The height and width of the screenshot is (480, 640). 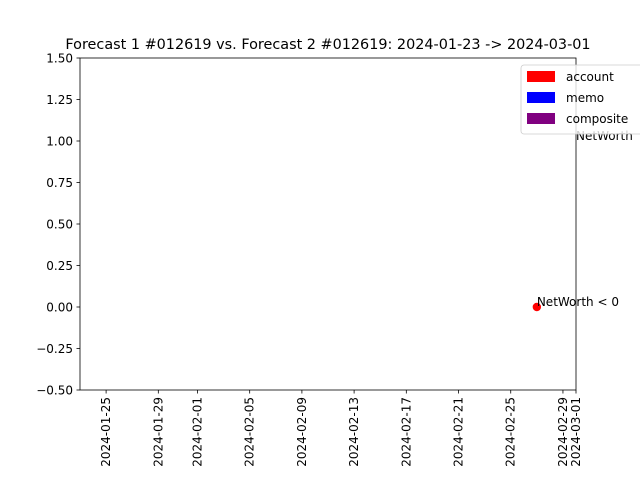 I want to click on legend-label: composite, so click(x=597, y=119).